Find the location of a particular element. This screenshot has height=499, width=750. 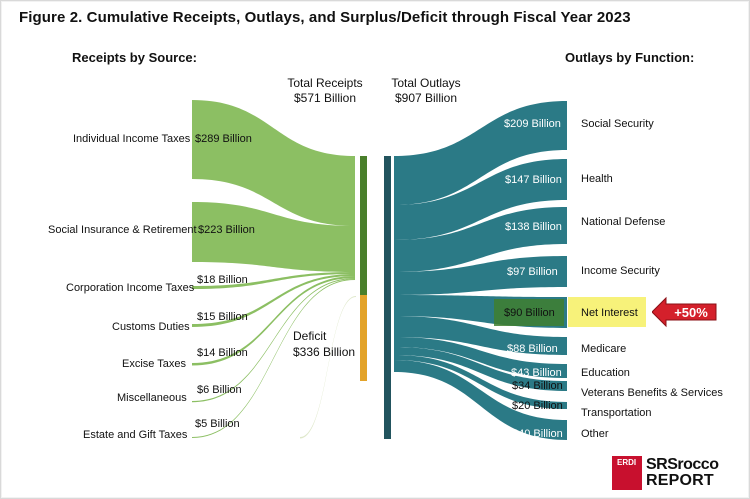

outlay-band-education is located at coordinates (480, 357).